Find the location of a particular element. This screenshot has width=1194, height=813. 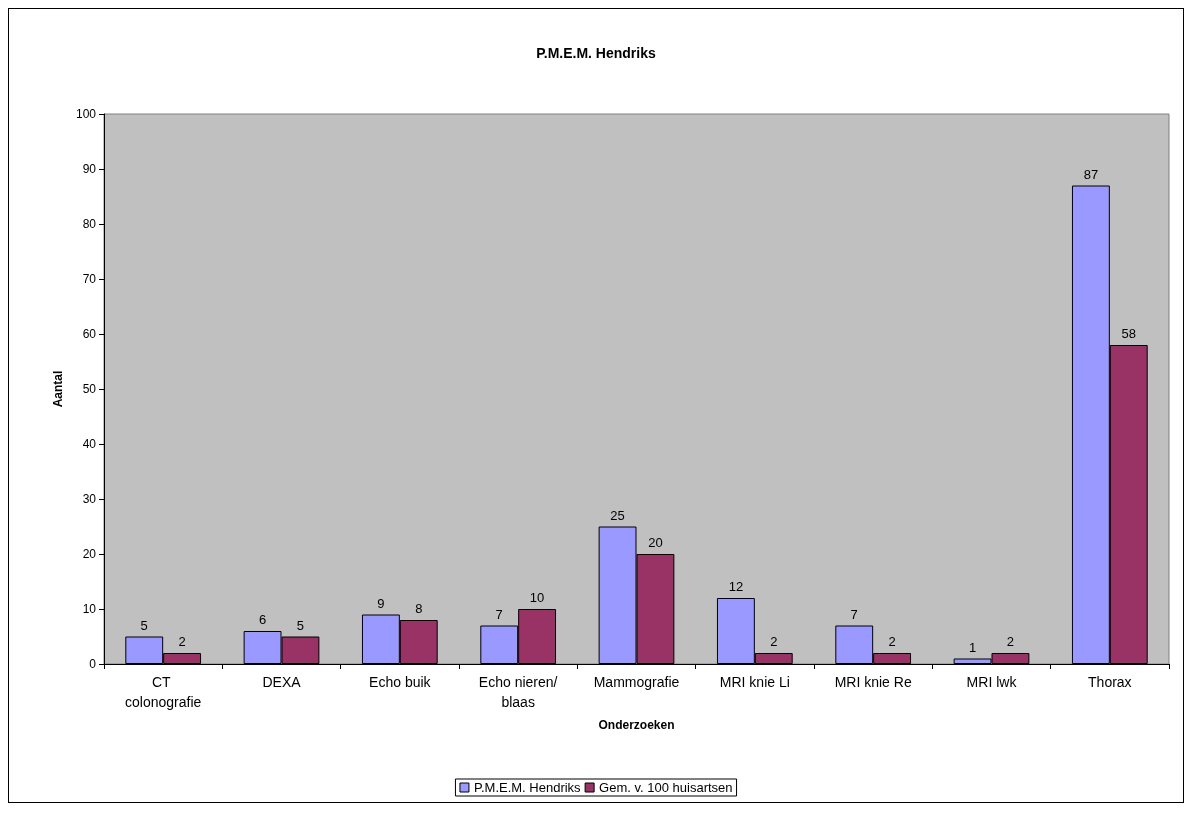

x-tick-label: Echo buik is located at coordinates (400, 682).